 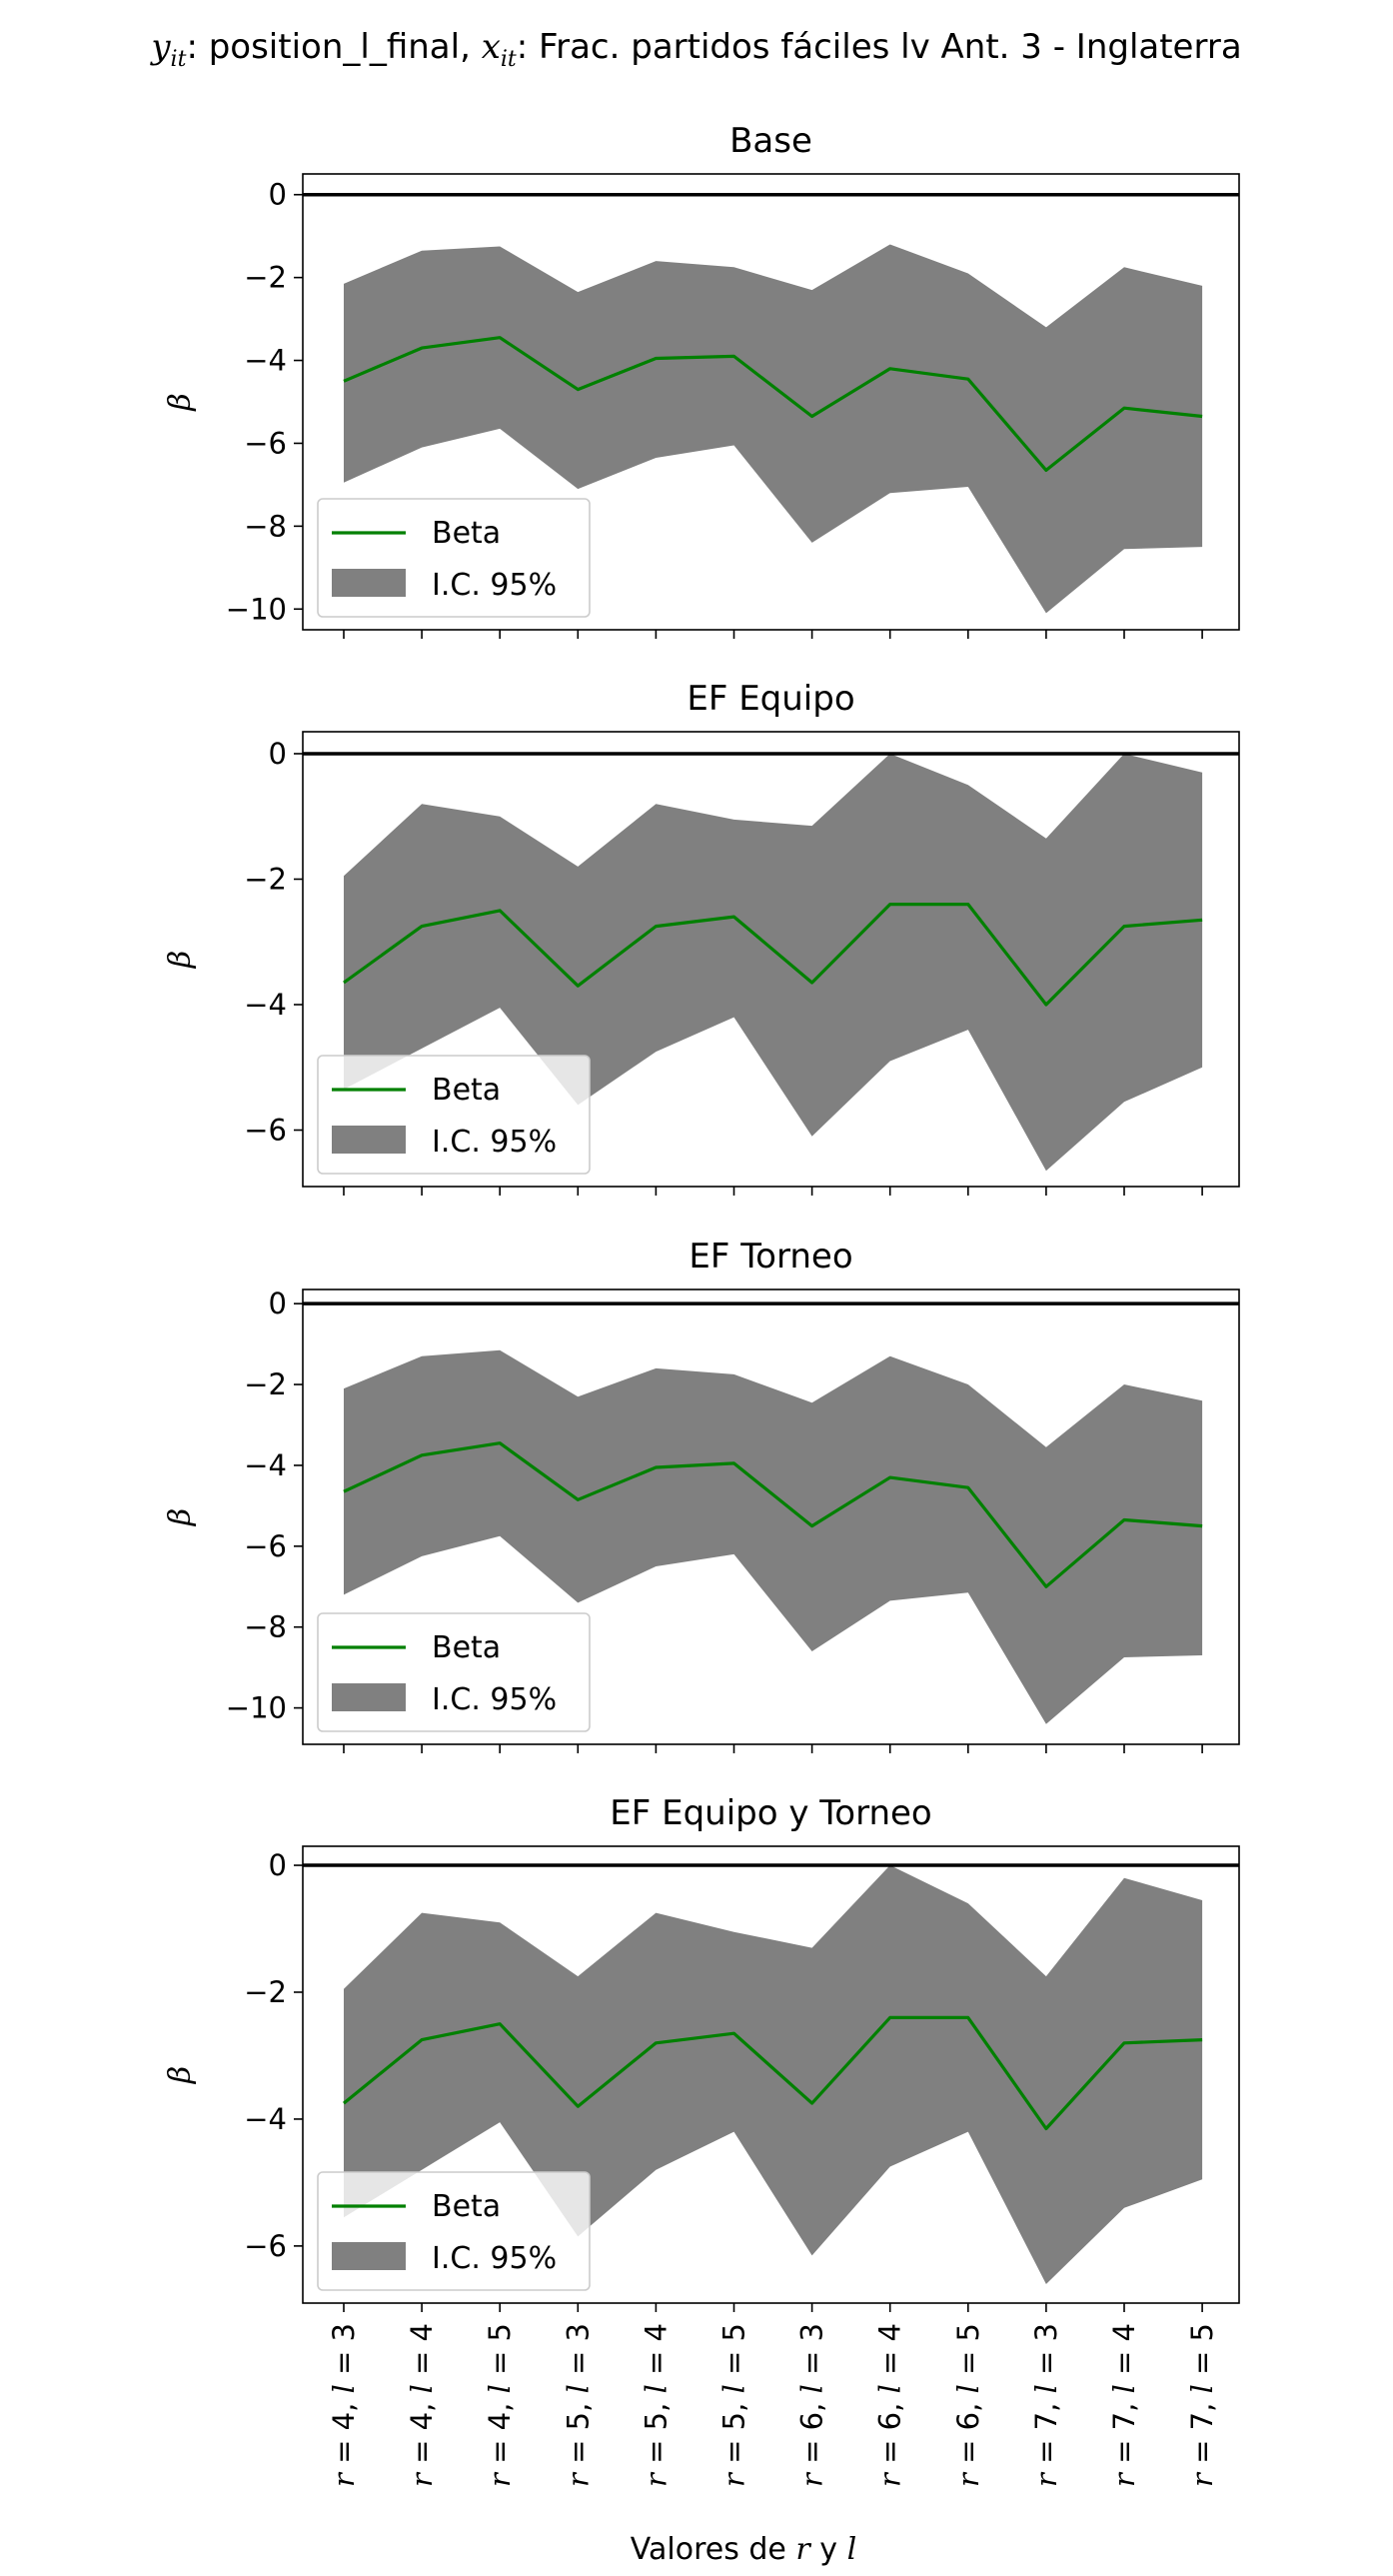 I want to click on x-tick-label: r = 7, l = 5, so click(x=1202, y=2405).